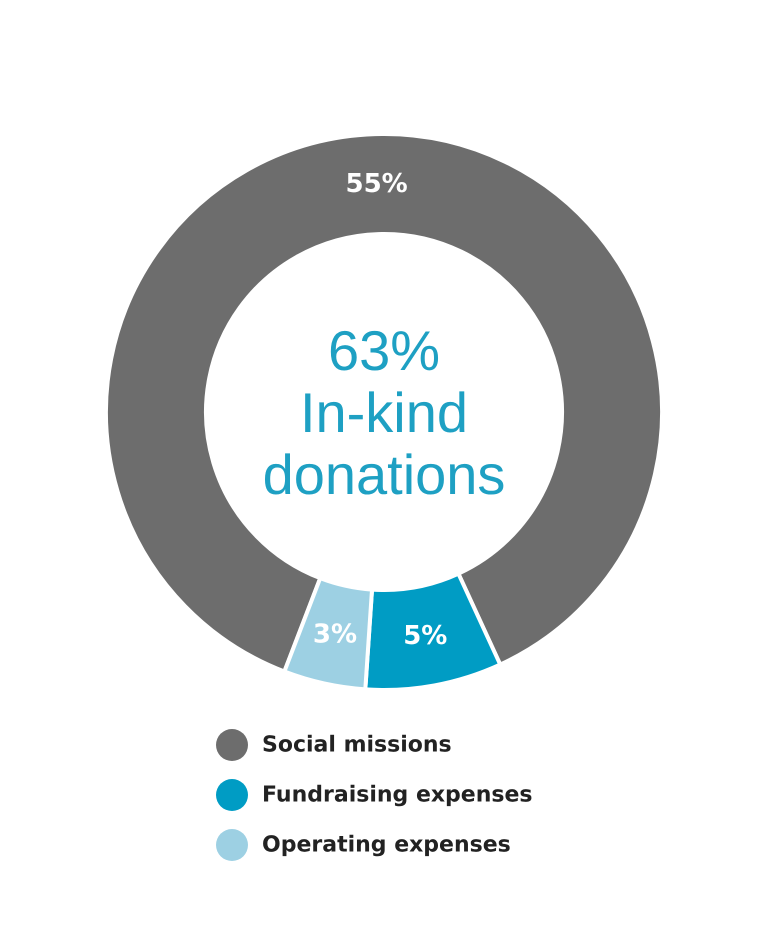 The image size is (768, 932). Describe the element at coordinates (397, 795) in the screenshot. I see `legend-label: Fundraising expenses` at that location.